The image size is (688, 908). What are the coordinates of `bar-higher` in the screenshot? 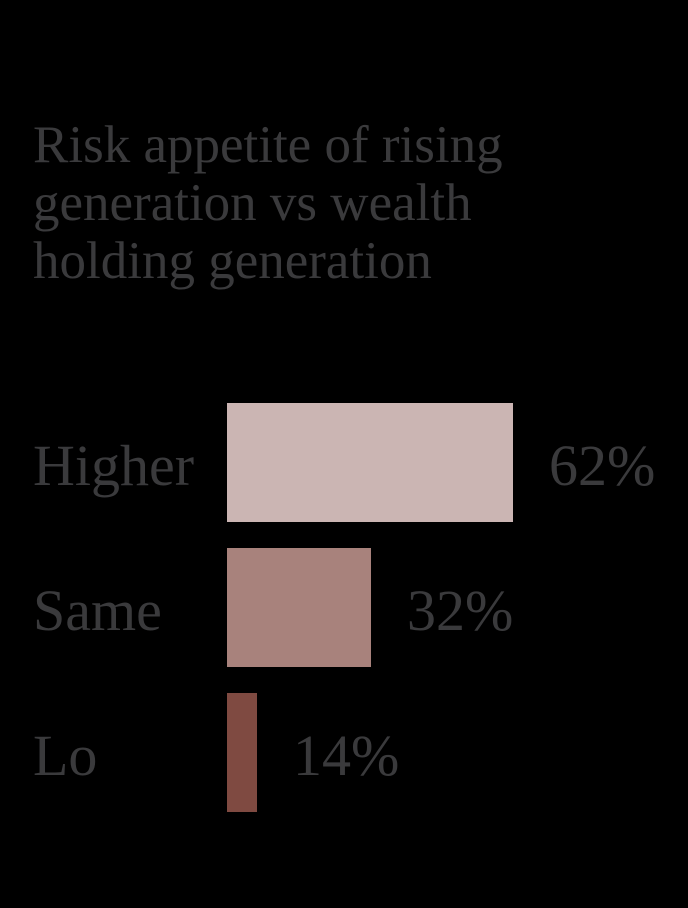 It's located at (370, 462).